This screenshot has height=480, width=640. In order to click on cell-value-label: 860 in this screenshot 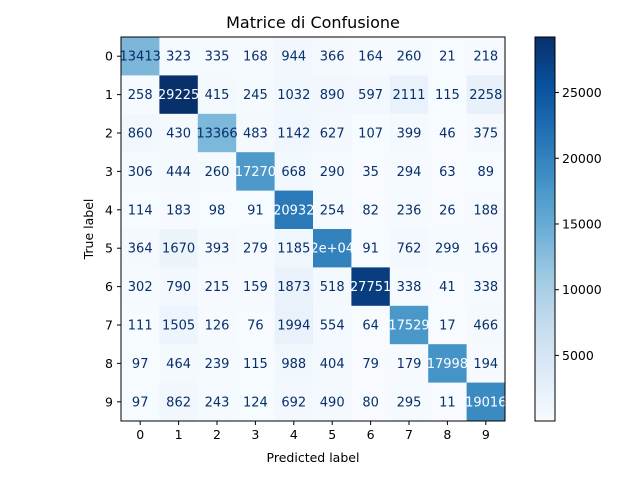, I will do `click(140, 134)`.